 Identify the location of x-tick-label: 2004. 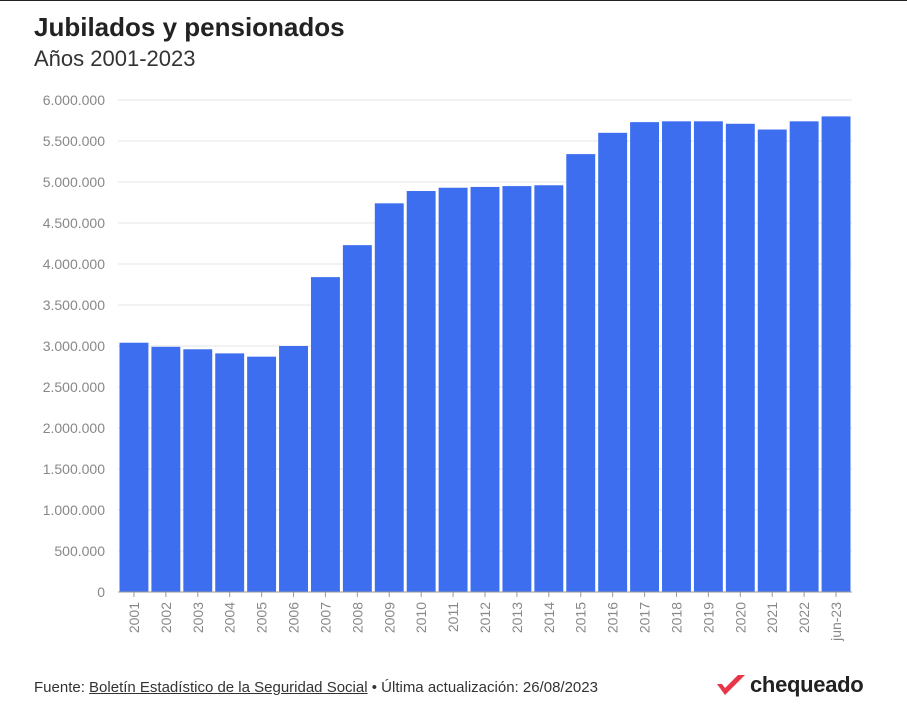
(230, 617).